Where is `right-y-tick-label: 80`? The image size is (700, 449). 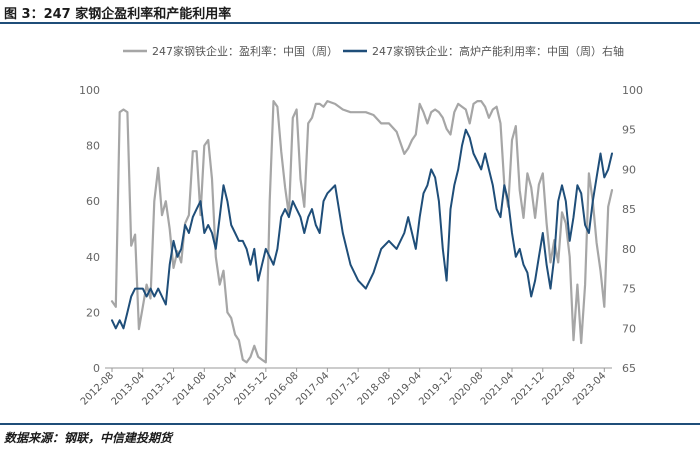
right-y-tick-label: 80 is located at coordinates (629, 249).